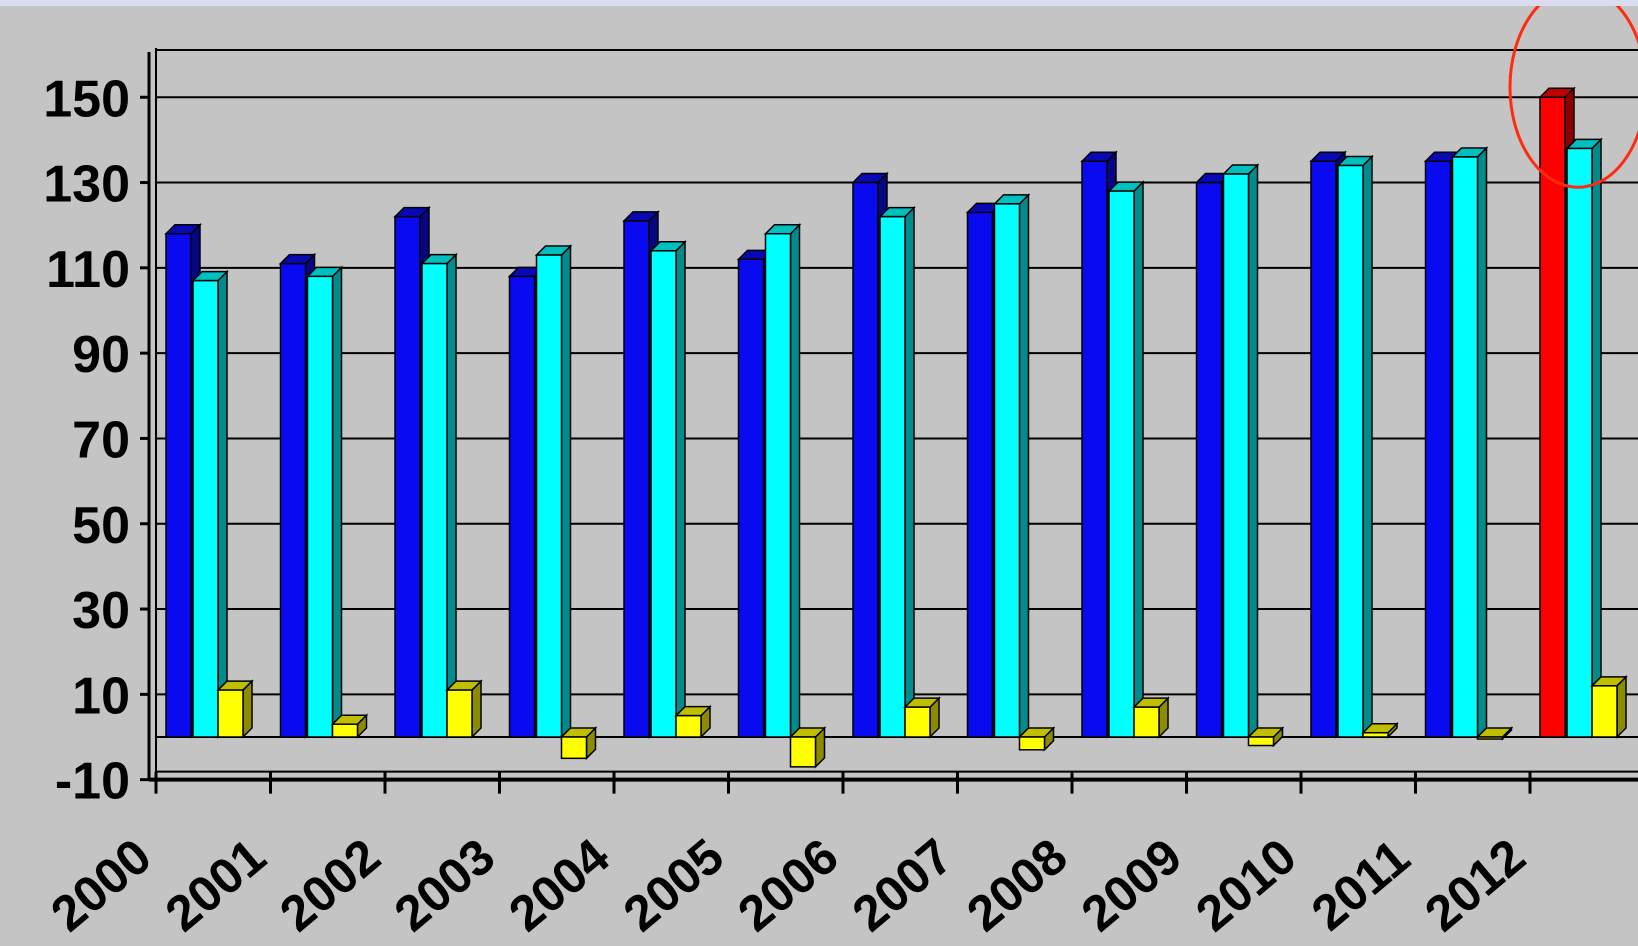  Describe the element at coordinates (101, 526) in the screenshot. I see `y-tick-label: 50` at that location.